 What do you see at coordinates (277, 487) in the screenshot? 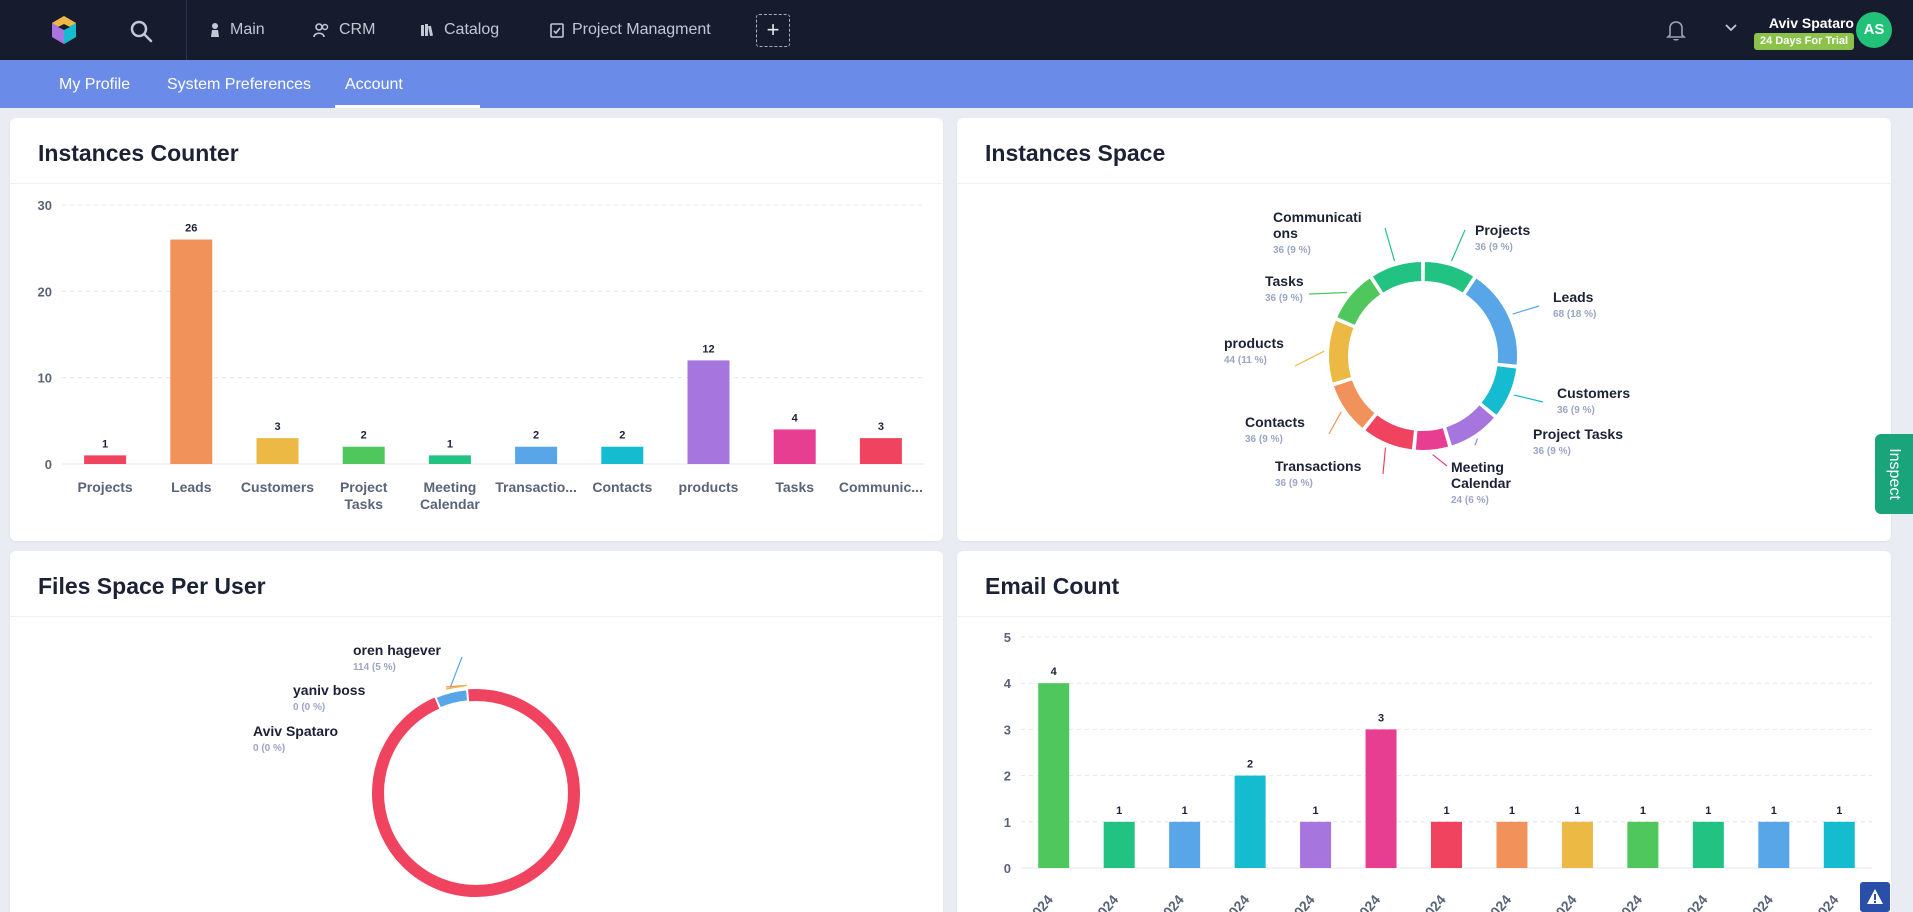
I see `x-tick-label: Customers` at bounding box center [277, 487].